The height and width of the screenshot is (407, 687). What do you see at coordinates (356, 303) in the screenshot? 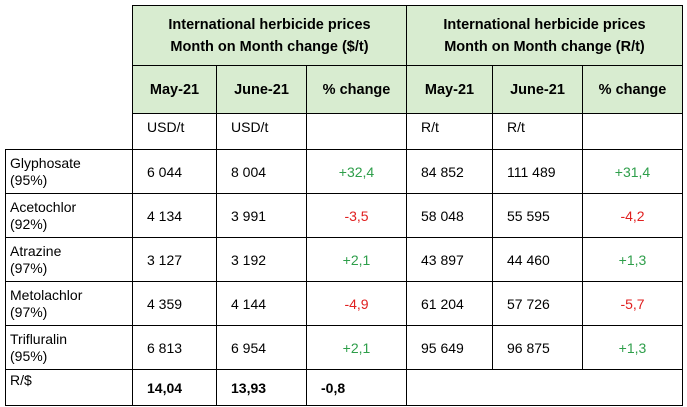
I see `usd-change-cell: -4,9` at bounding box center [356, 303].